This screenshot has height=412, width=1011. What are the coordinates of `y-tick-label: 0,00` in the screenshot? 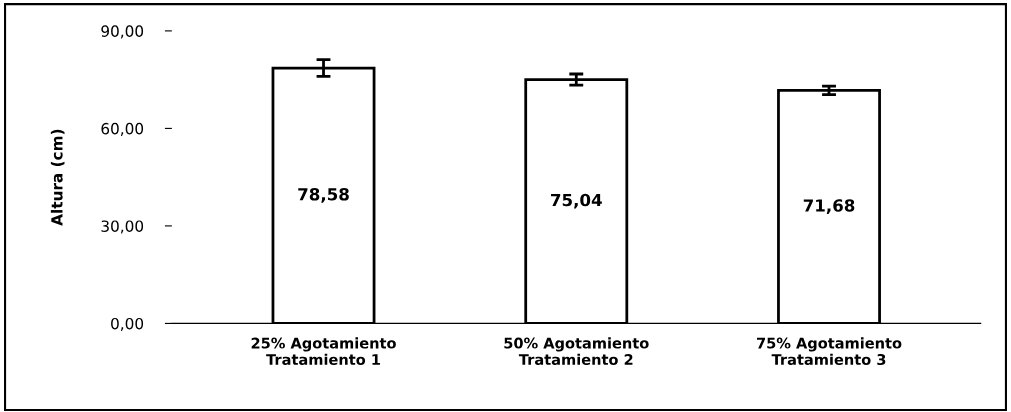 It's located at (127, 324).